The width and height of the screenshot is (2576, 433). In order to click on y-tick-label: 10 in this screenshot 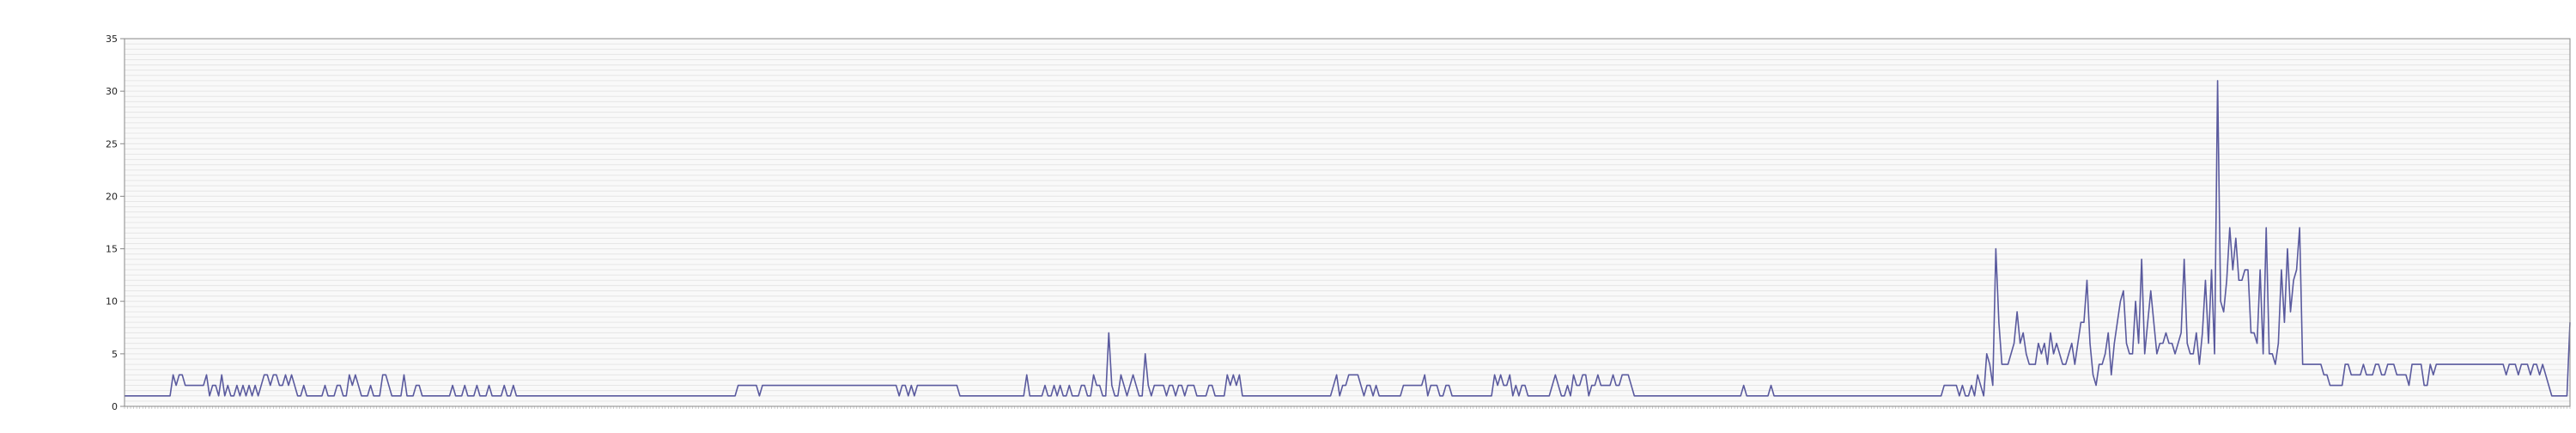, I will do `click(112, 302)`.